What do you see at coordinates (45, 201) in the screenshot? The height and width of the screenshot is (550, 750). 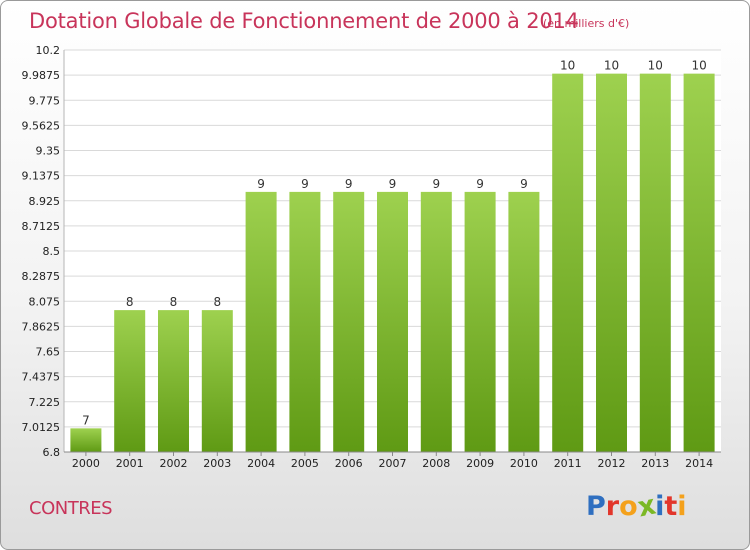 I see `y-tick-label: 8.925` at bounding box center [45, 201].